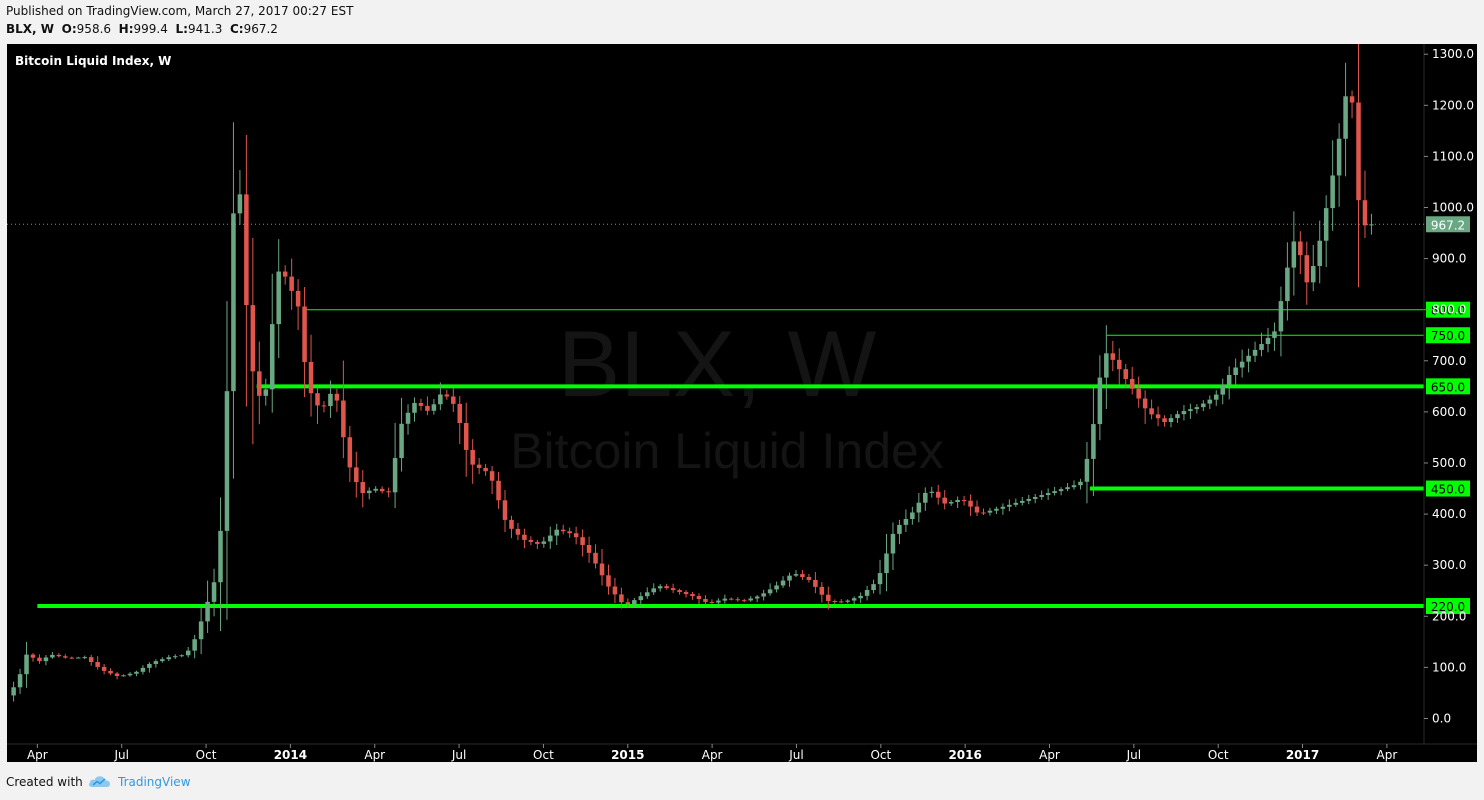  I want to click on y-tick-label: 300.0, so click(1449, 565).